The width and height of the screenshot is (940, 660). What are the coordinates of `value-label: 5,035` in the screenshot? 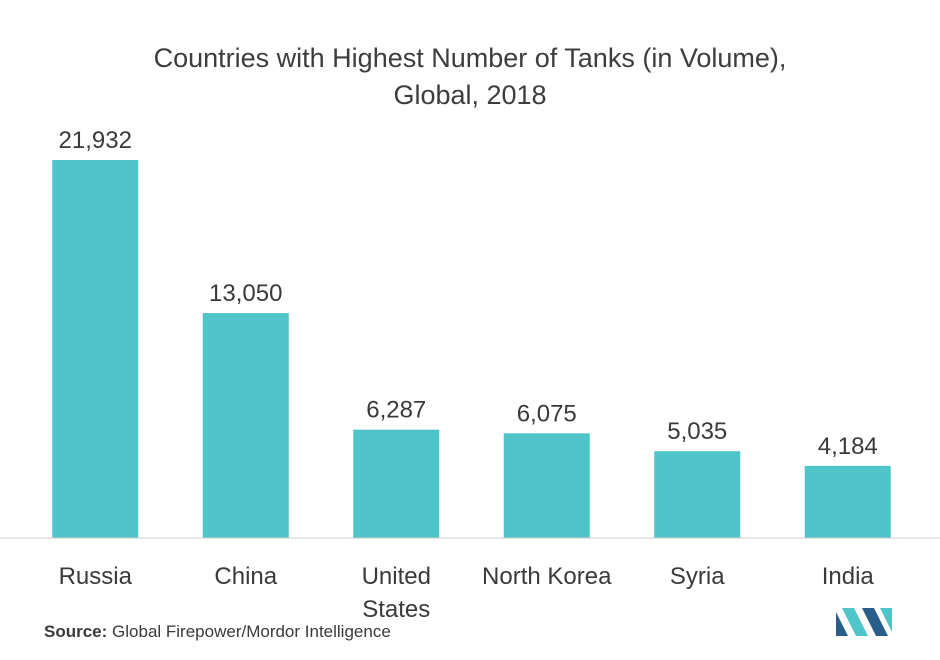 It's located at (697, 431).